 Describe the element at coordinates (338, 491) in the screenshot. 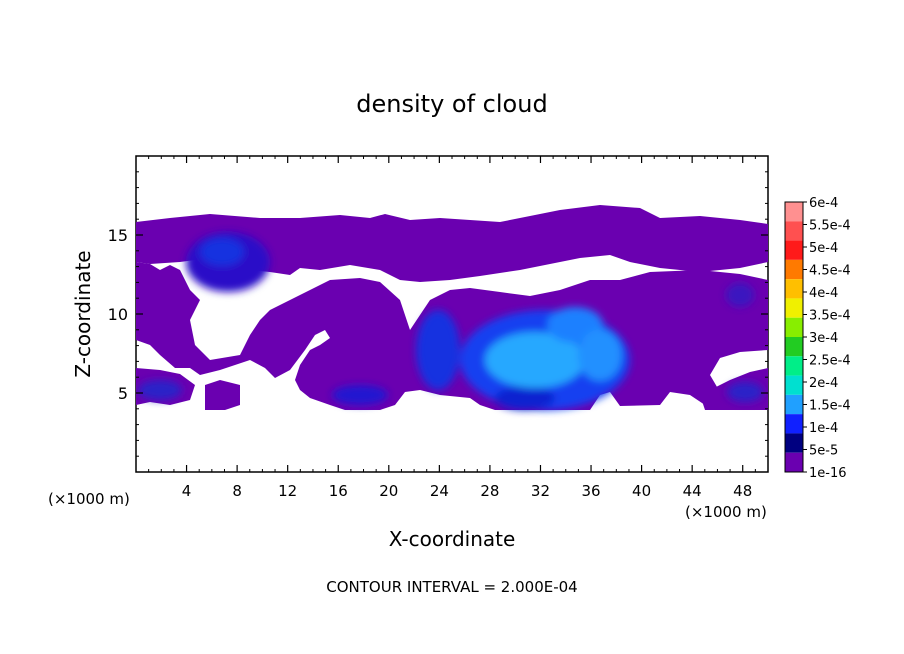

I see `x-tick-label: 16` at that location.